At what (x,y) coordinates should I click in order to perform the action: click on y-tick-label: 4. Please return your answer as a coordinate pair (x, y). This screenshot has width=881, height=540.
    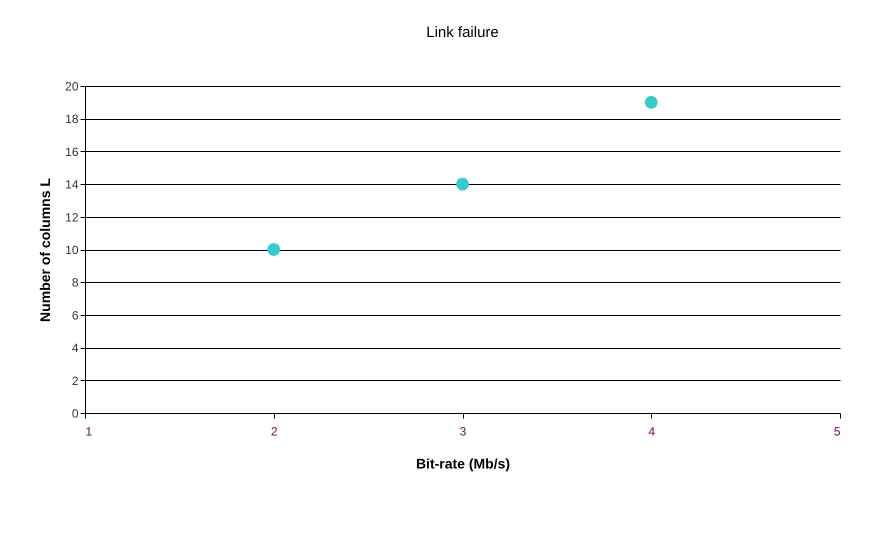
    Looking at the image, I should click on (75, 348).